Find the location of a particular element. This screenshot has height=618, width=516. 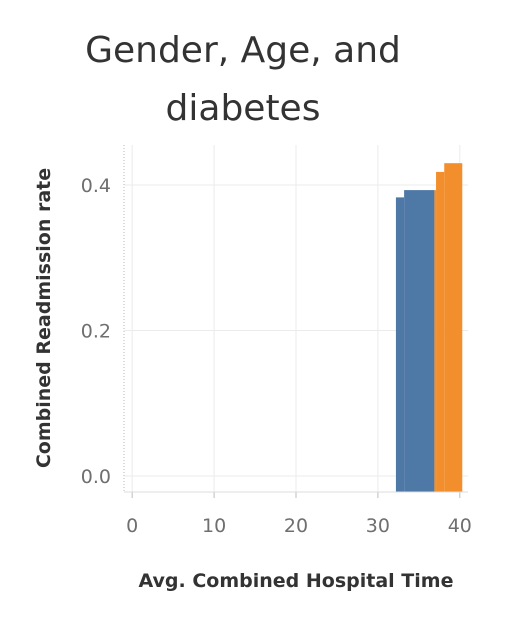

plot-marks is located at coordinates (429, 327).